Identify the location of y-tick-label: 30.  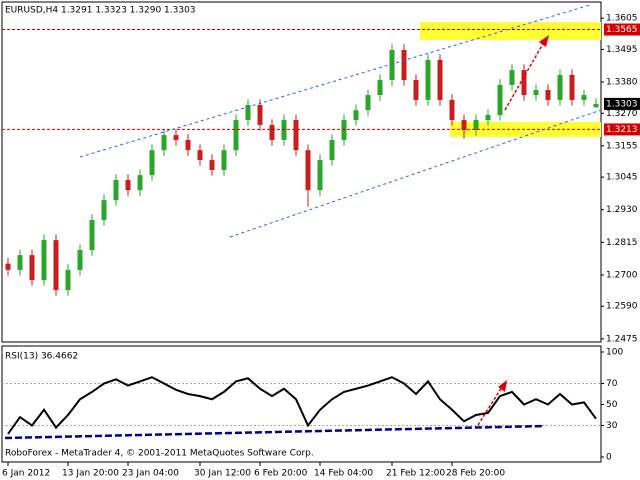
(612, 426).